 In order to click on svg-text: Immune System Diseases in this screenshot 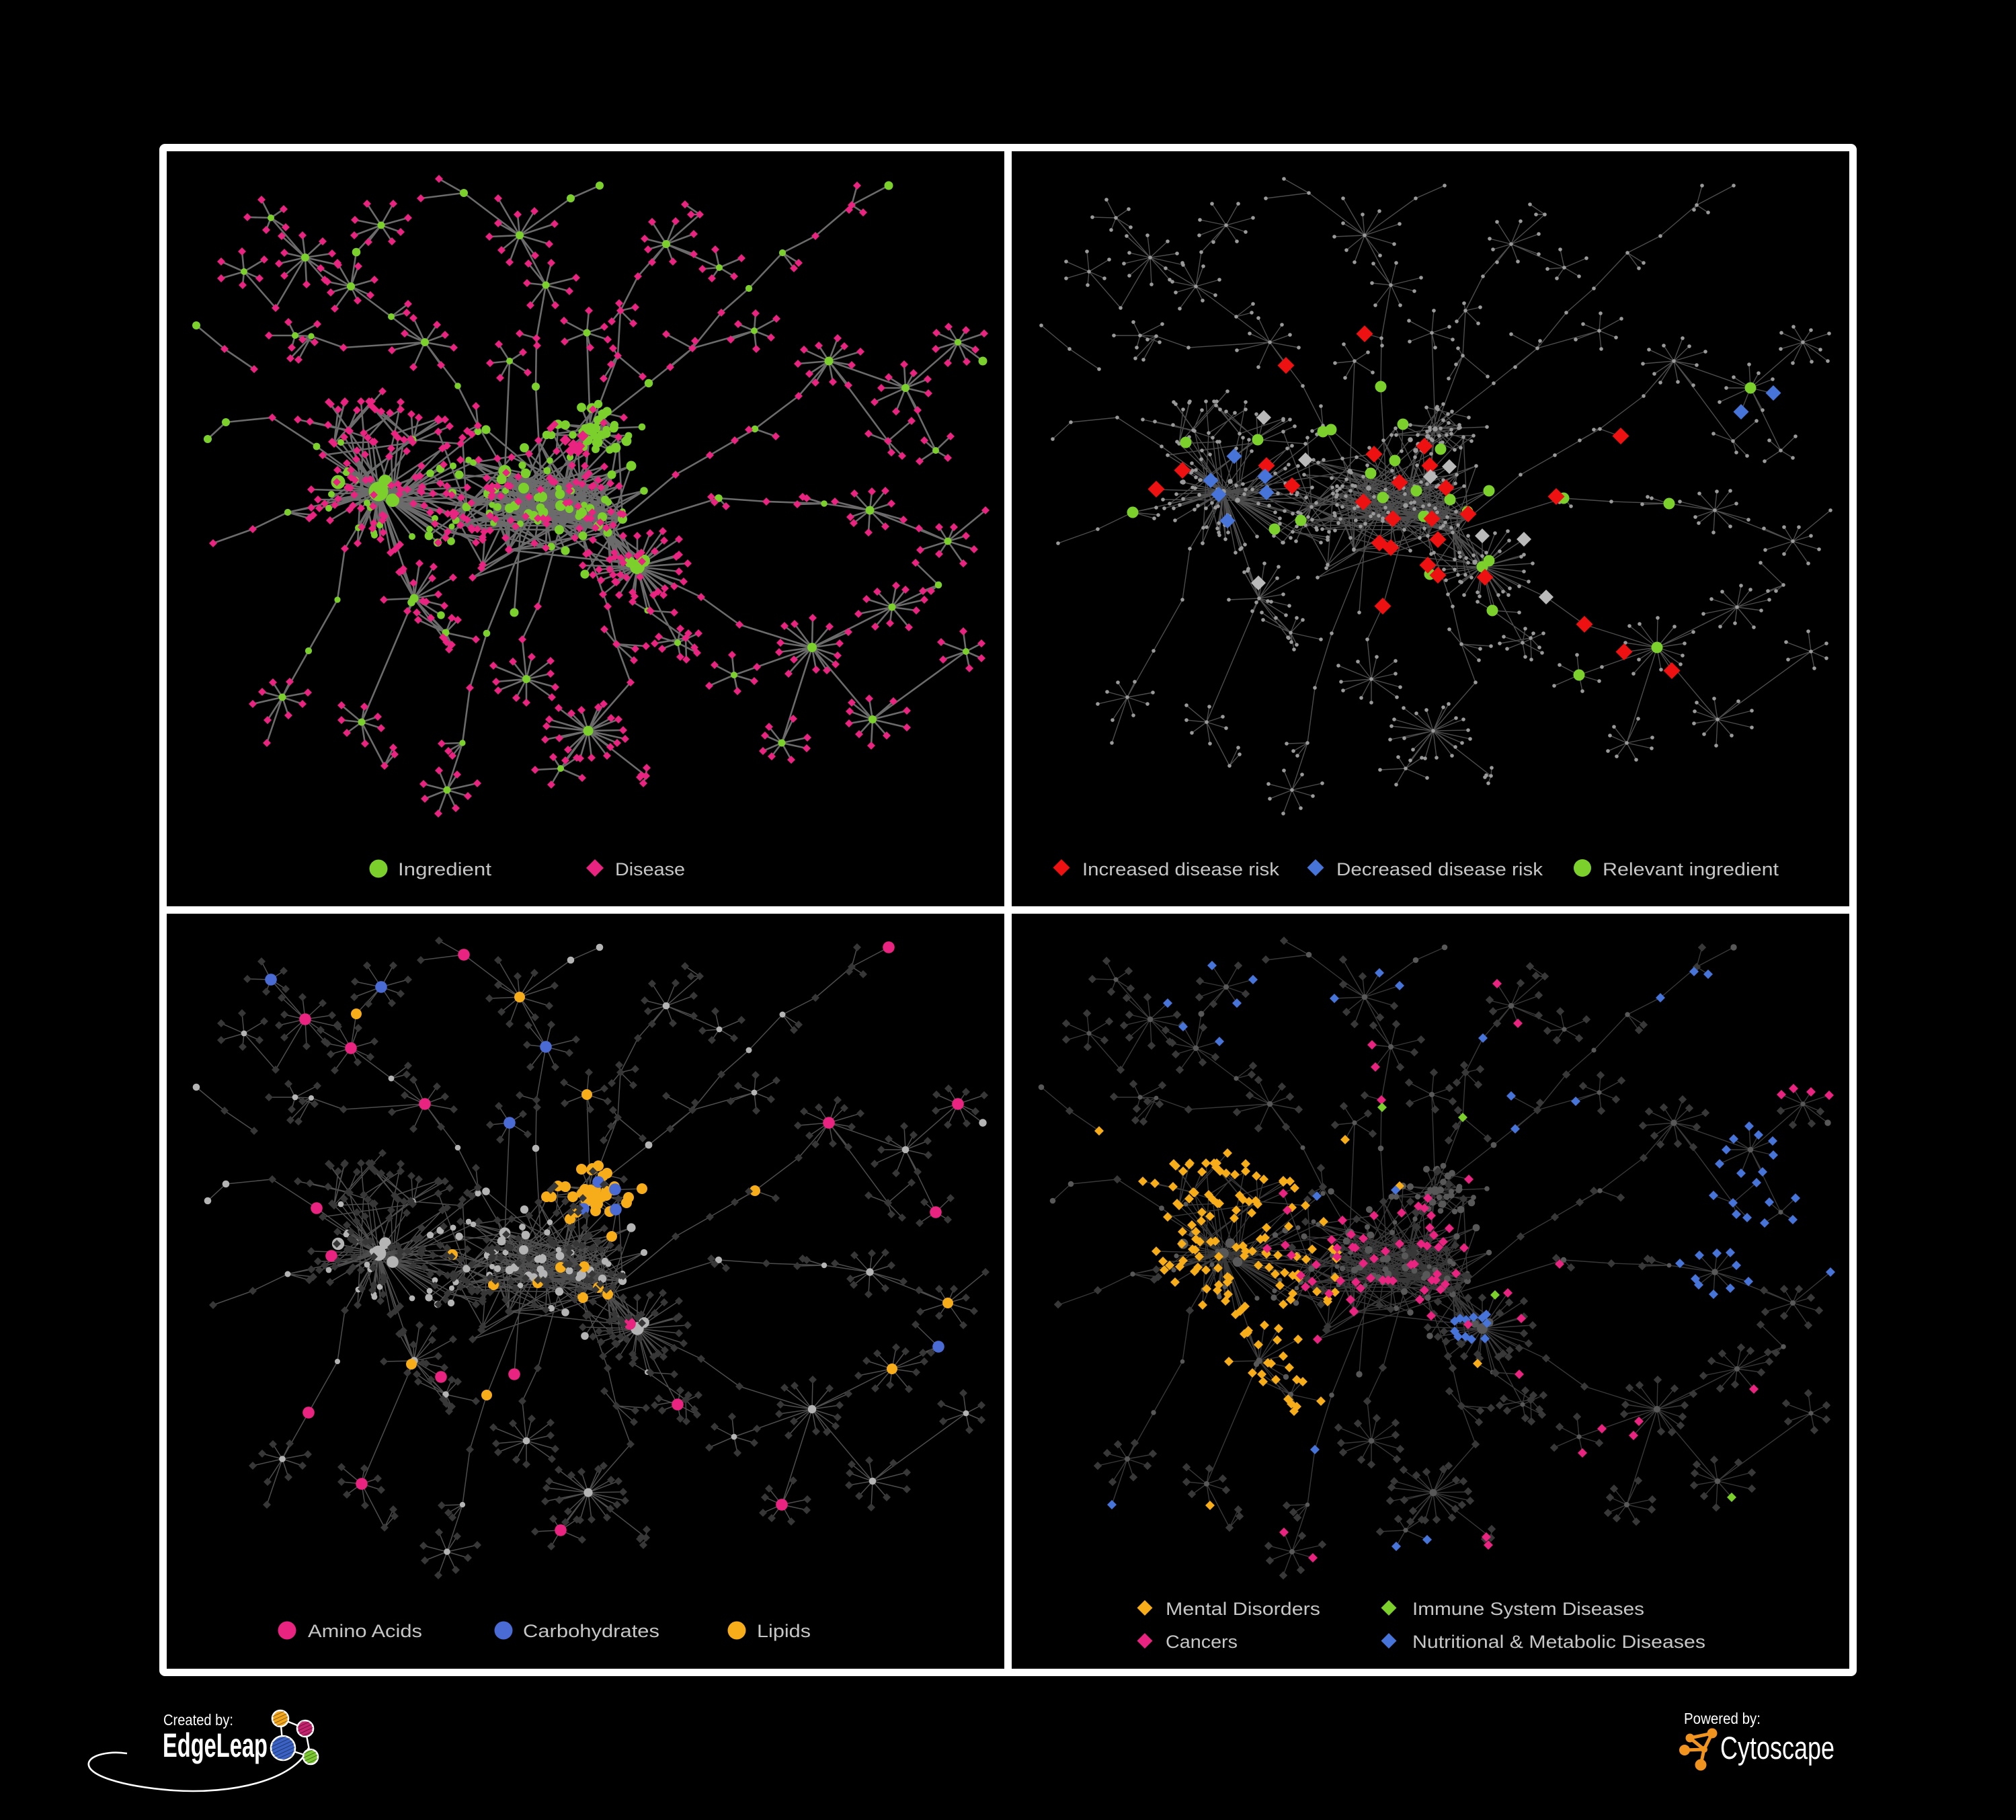, I will do `click(1528, 1609)`.